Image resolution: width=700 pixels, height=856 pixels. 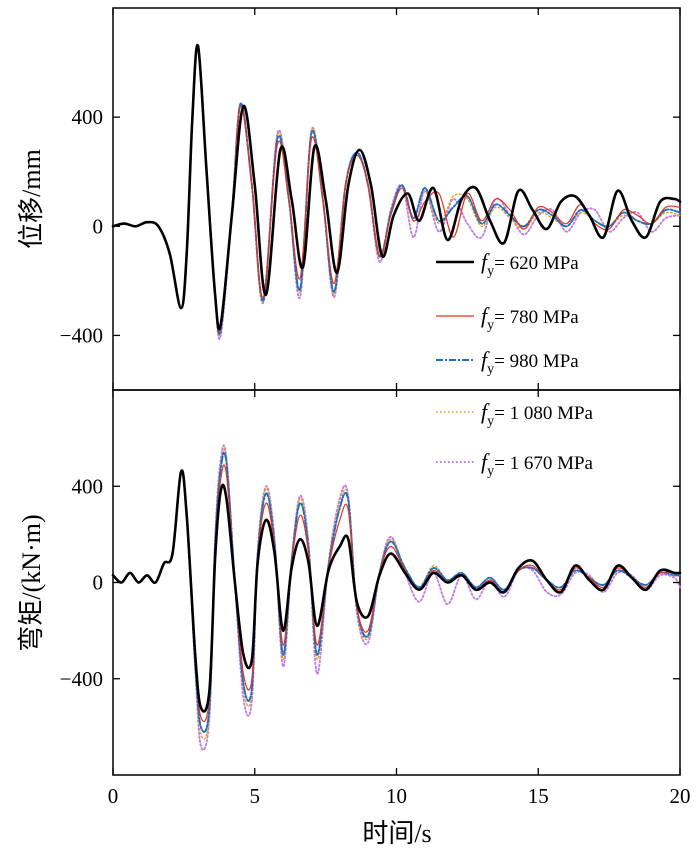 I want to click on top-ylabel: 位移/mm, so click(x=31, y=199).